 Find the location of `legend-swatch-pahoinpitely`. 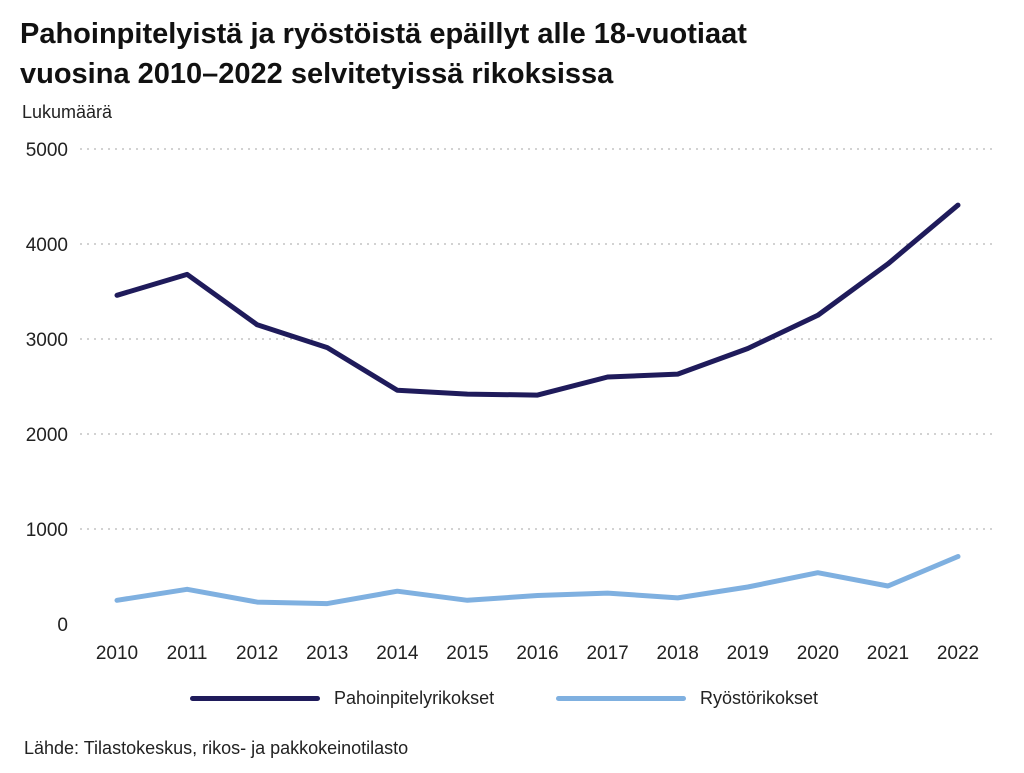

legend-swatch-pahoinpitely is located at coordinates (255, 698).